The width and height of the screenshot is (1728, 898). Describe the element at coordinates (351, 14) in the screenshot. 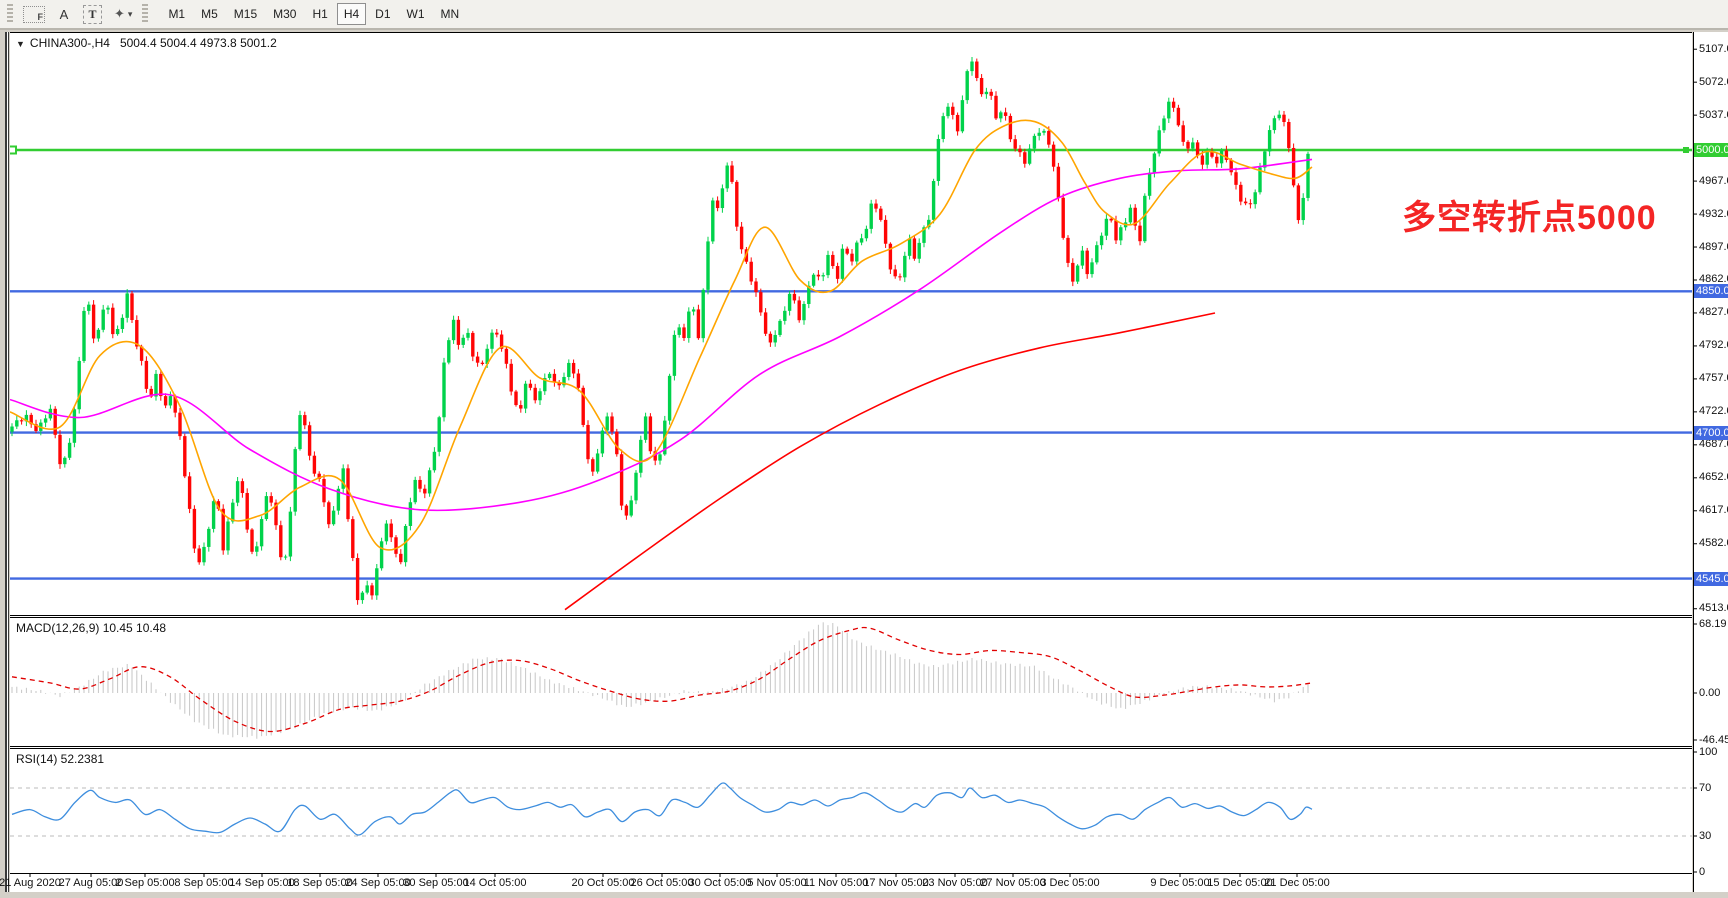

I see `timeframe-button-h4: H4` at that location.